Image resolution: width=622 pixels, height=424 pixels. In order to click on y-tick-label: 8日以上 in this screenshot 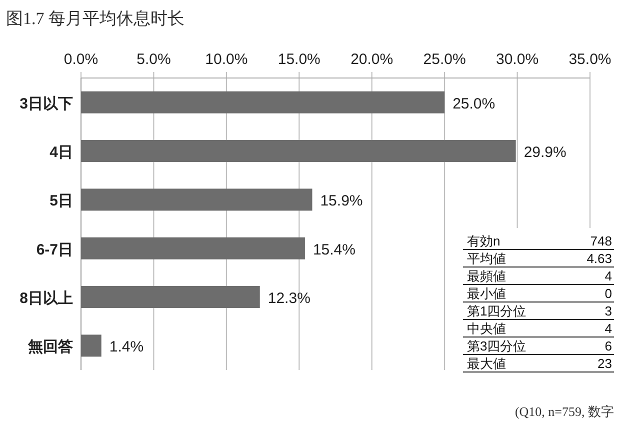, I will do `click(46, 298)`.